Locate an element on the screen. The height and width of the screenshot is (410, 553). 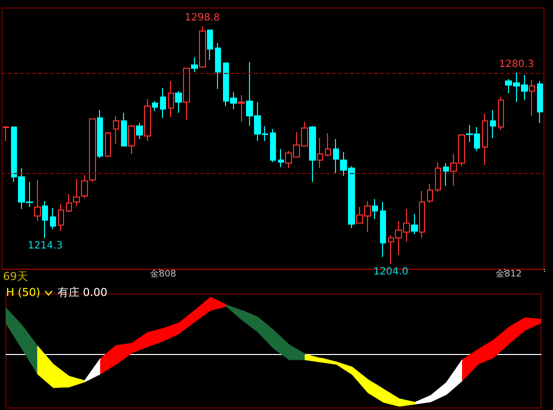
annotation: 1204.0 is located at coordinates (390, 272).